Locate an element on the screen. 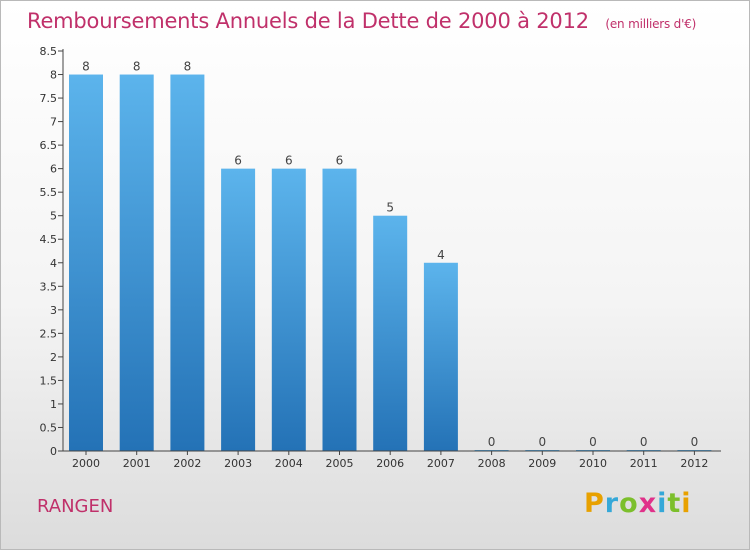 The height and width of the screenshot is (550, 750). data-label-2012: 0 is located at coordinates (695, 442).